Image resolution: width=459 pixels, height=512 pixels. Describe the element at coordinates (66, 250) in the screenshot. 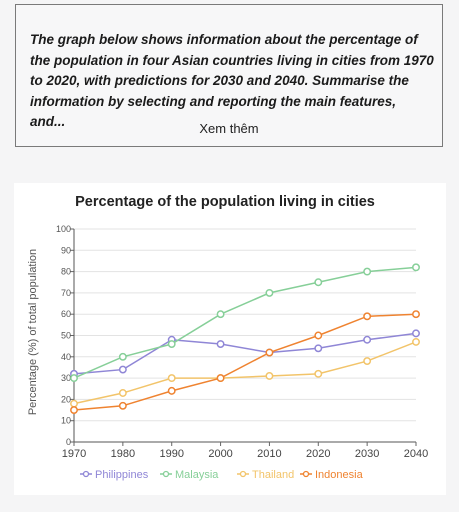

I see `y-tick-label: 90` at that location.